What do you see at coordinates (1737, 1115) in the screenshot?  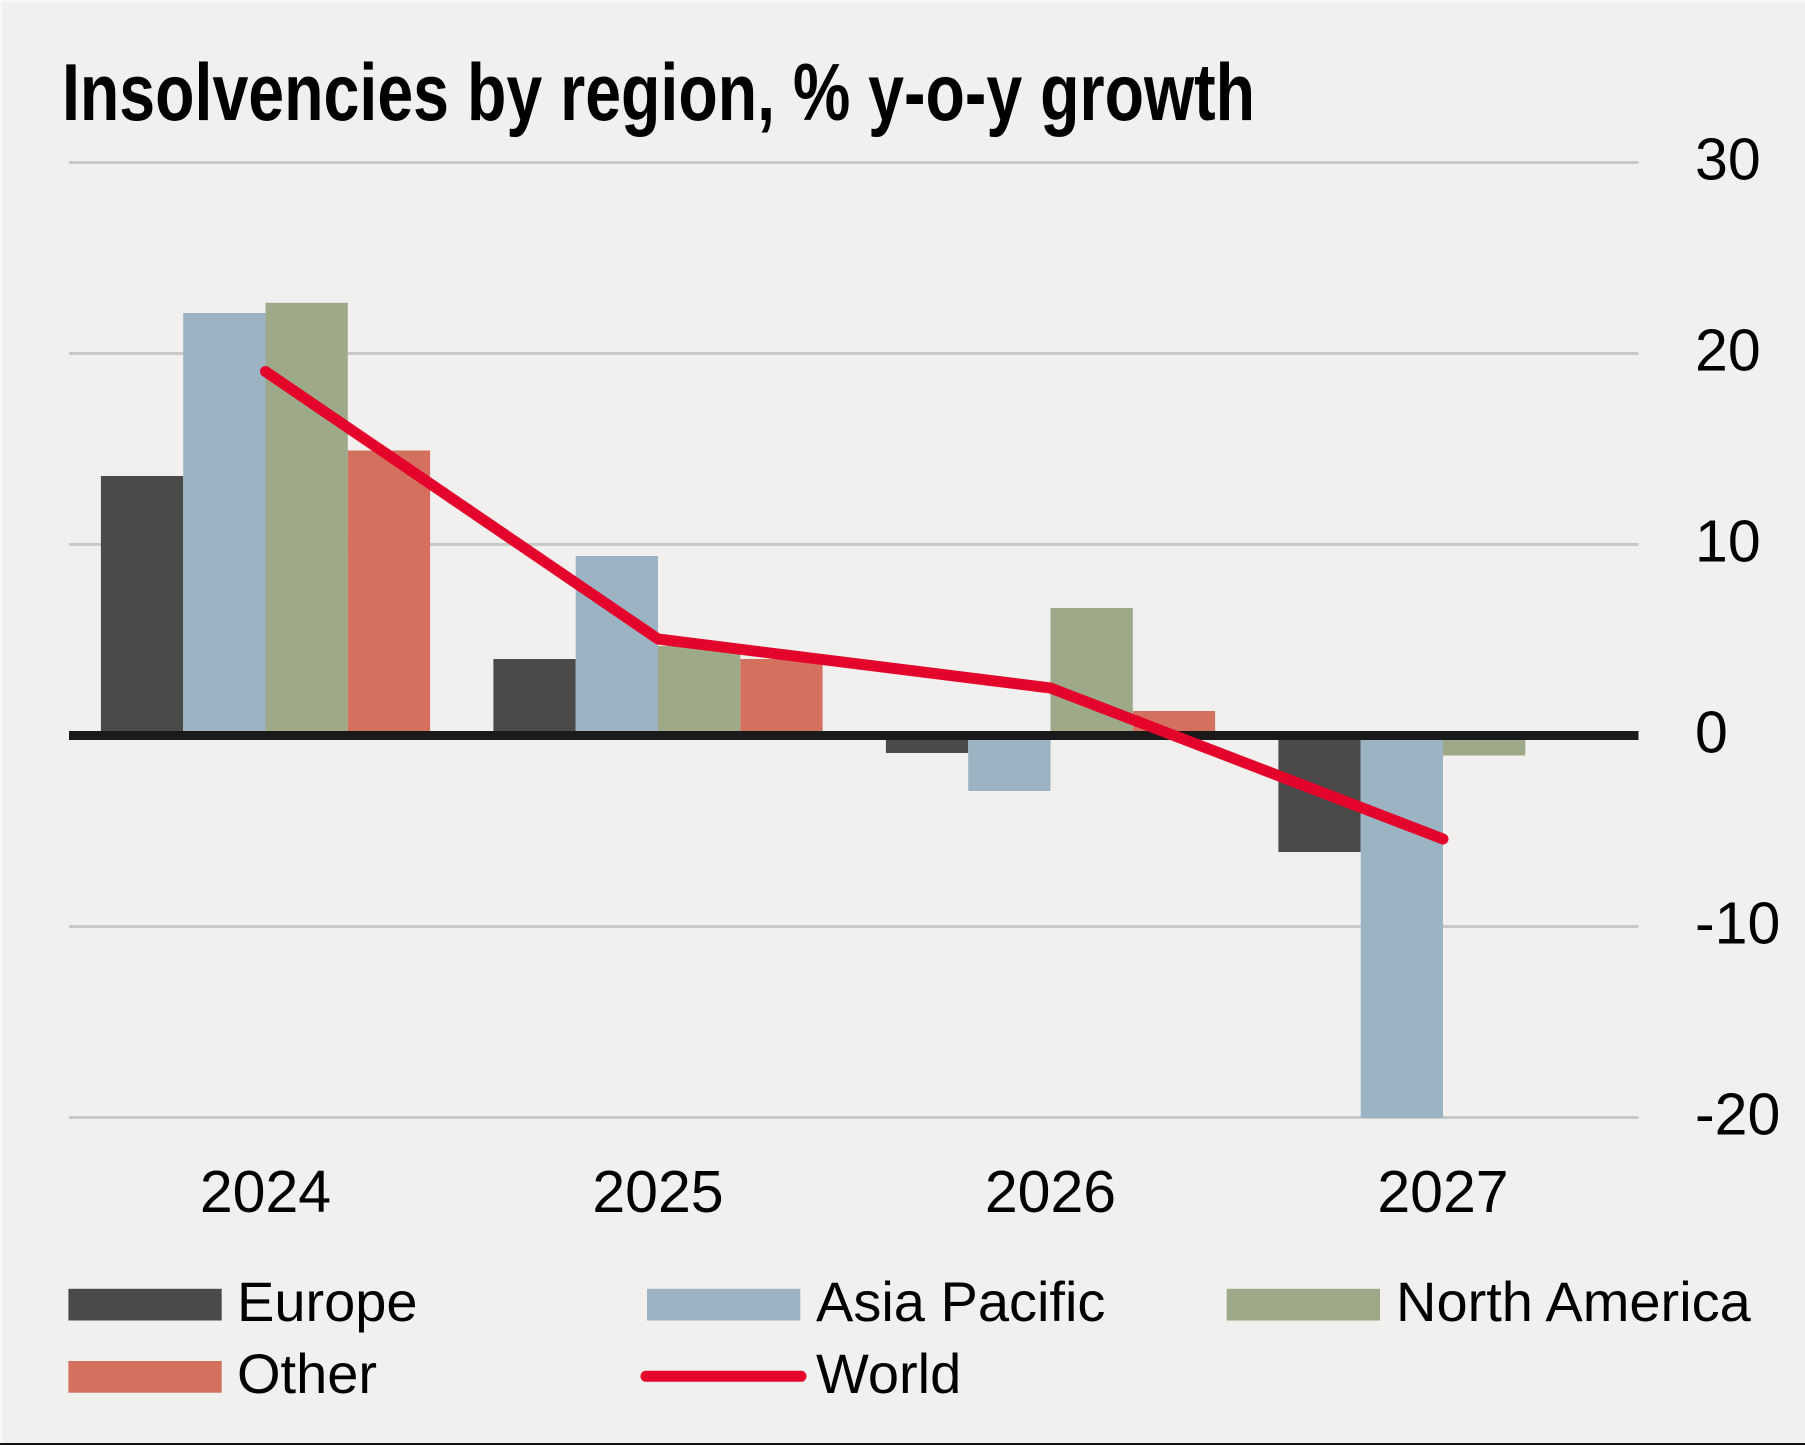 I see `svg-text: -20` at bounding box center [1737, 1115].